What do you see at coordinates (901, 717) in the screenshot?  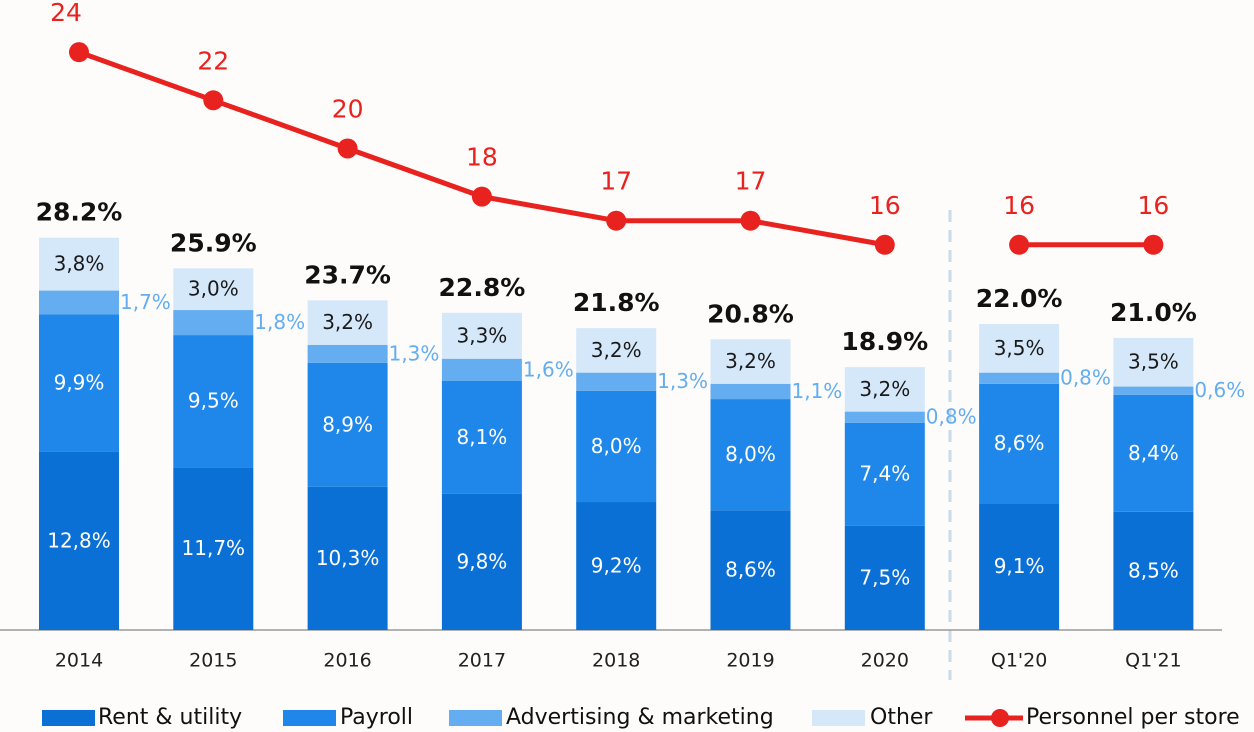 I see `legend-label: Other` at bounding box center [901, 717].